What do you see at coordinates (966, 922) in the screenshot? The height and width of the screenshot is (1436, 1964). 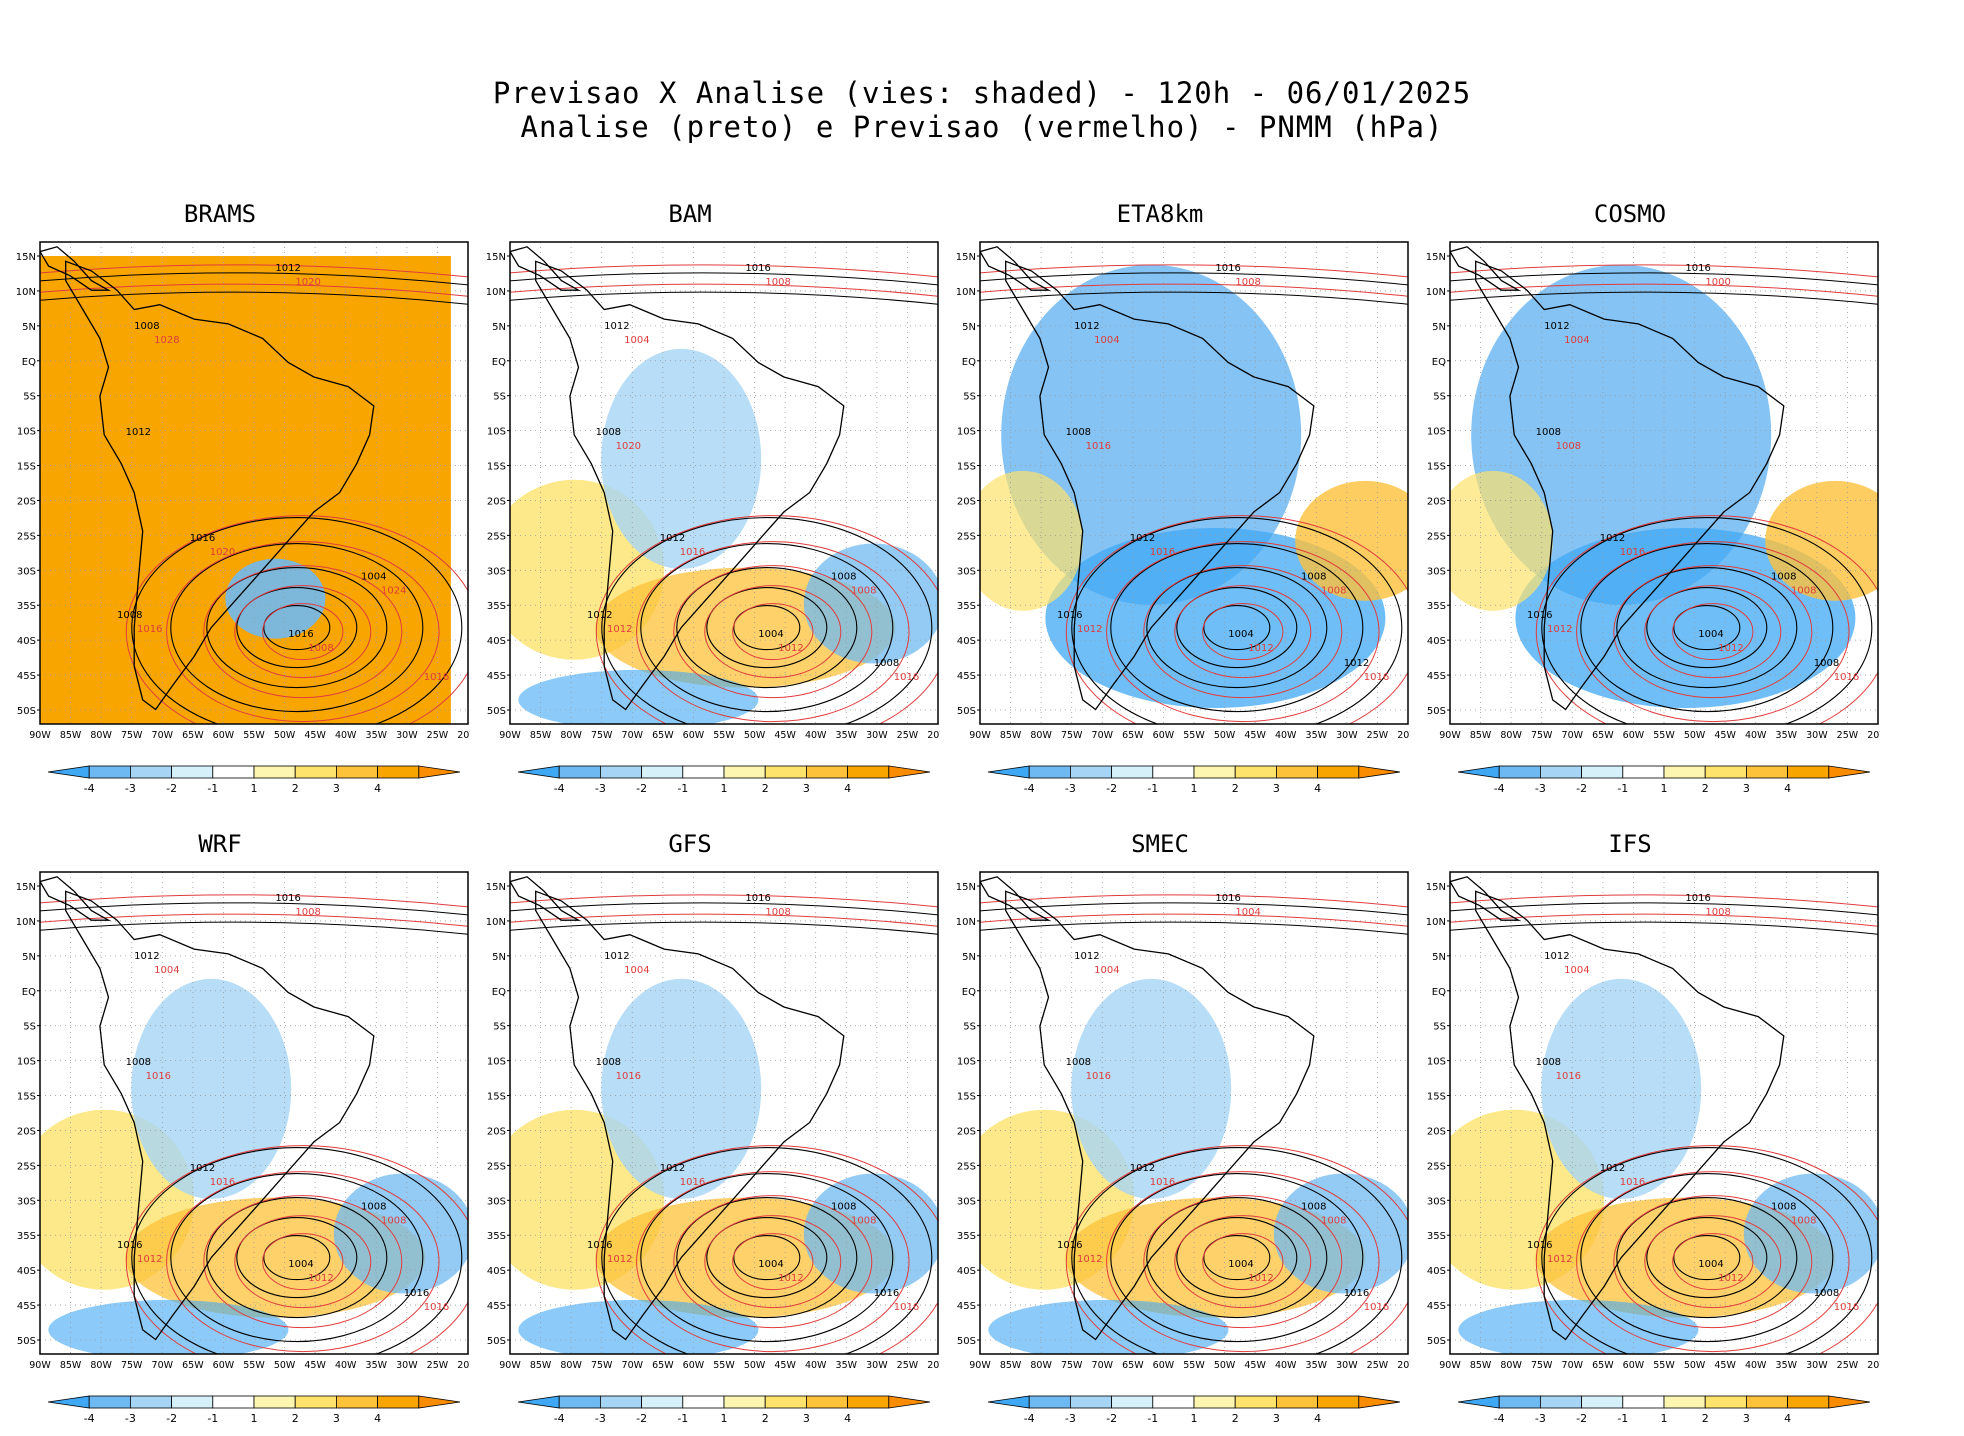 I see `latitude-tick-label: 10N` at bounding box center [966, 922].